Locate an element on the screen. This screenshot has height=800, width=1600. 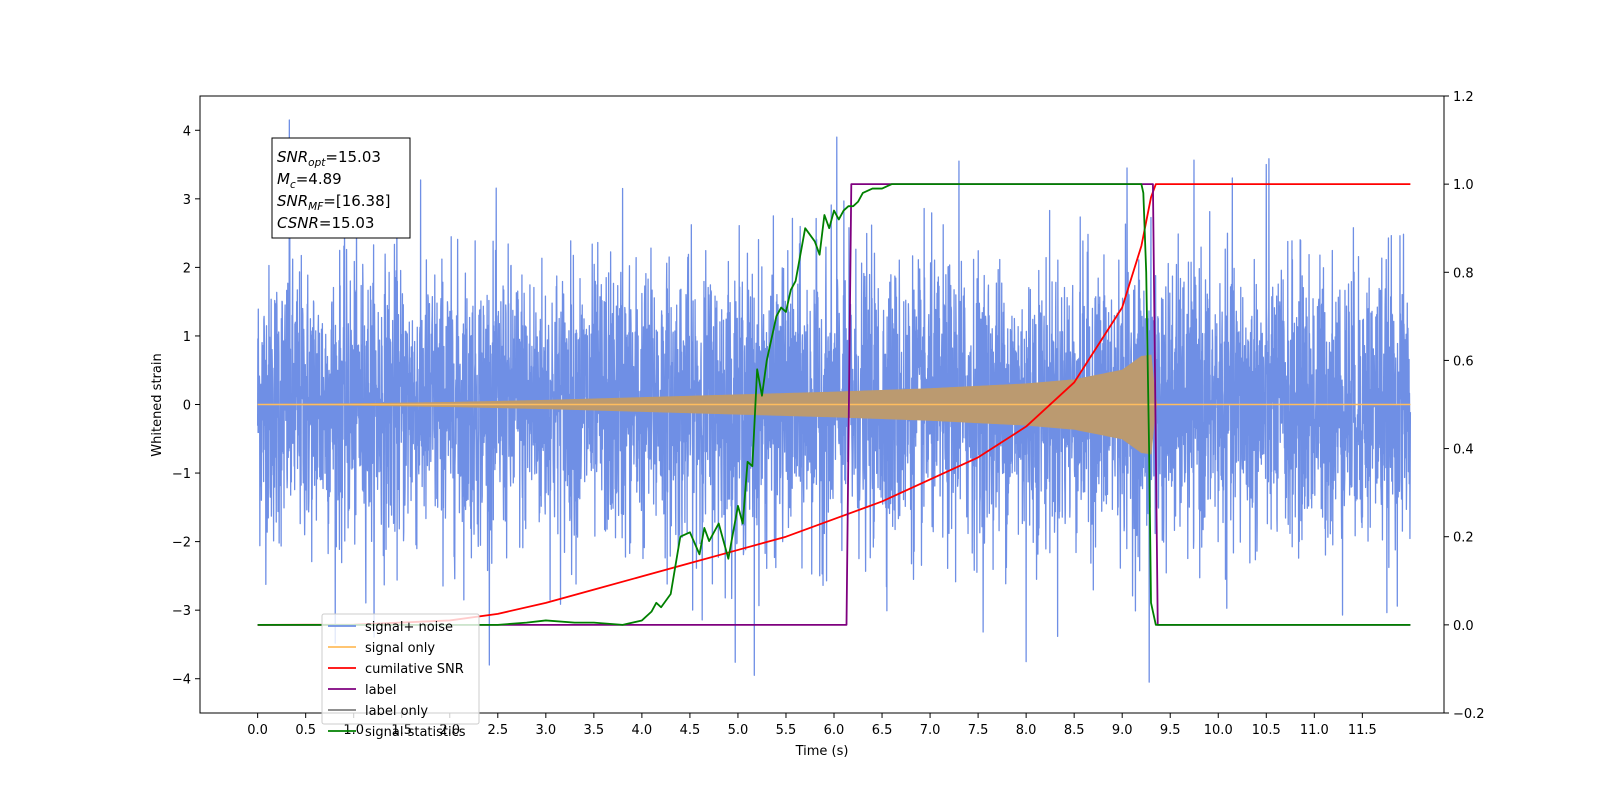
info-line: Mc=4.89 is located at coordinates (309, 180).